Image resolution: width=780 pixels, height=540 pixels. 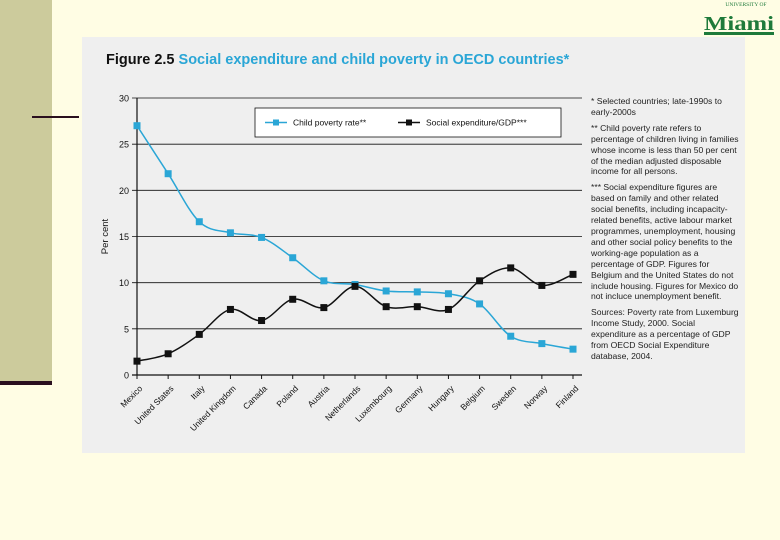 I want to click on x-tick-label: Italy, so click(x=198, y=392).